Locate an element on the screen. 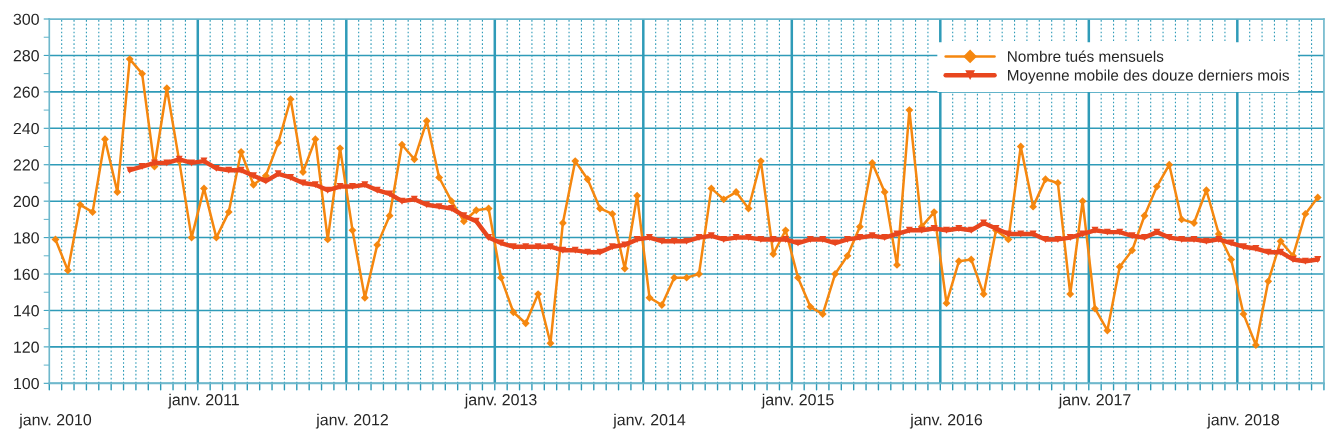 The width and height of the screenshot is (1325, 432). y-tick-label: 240 is located at coordinates (26, 128).